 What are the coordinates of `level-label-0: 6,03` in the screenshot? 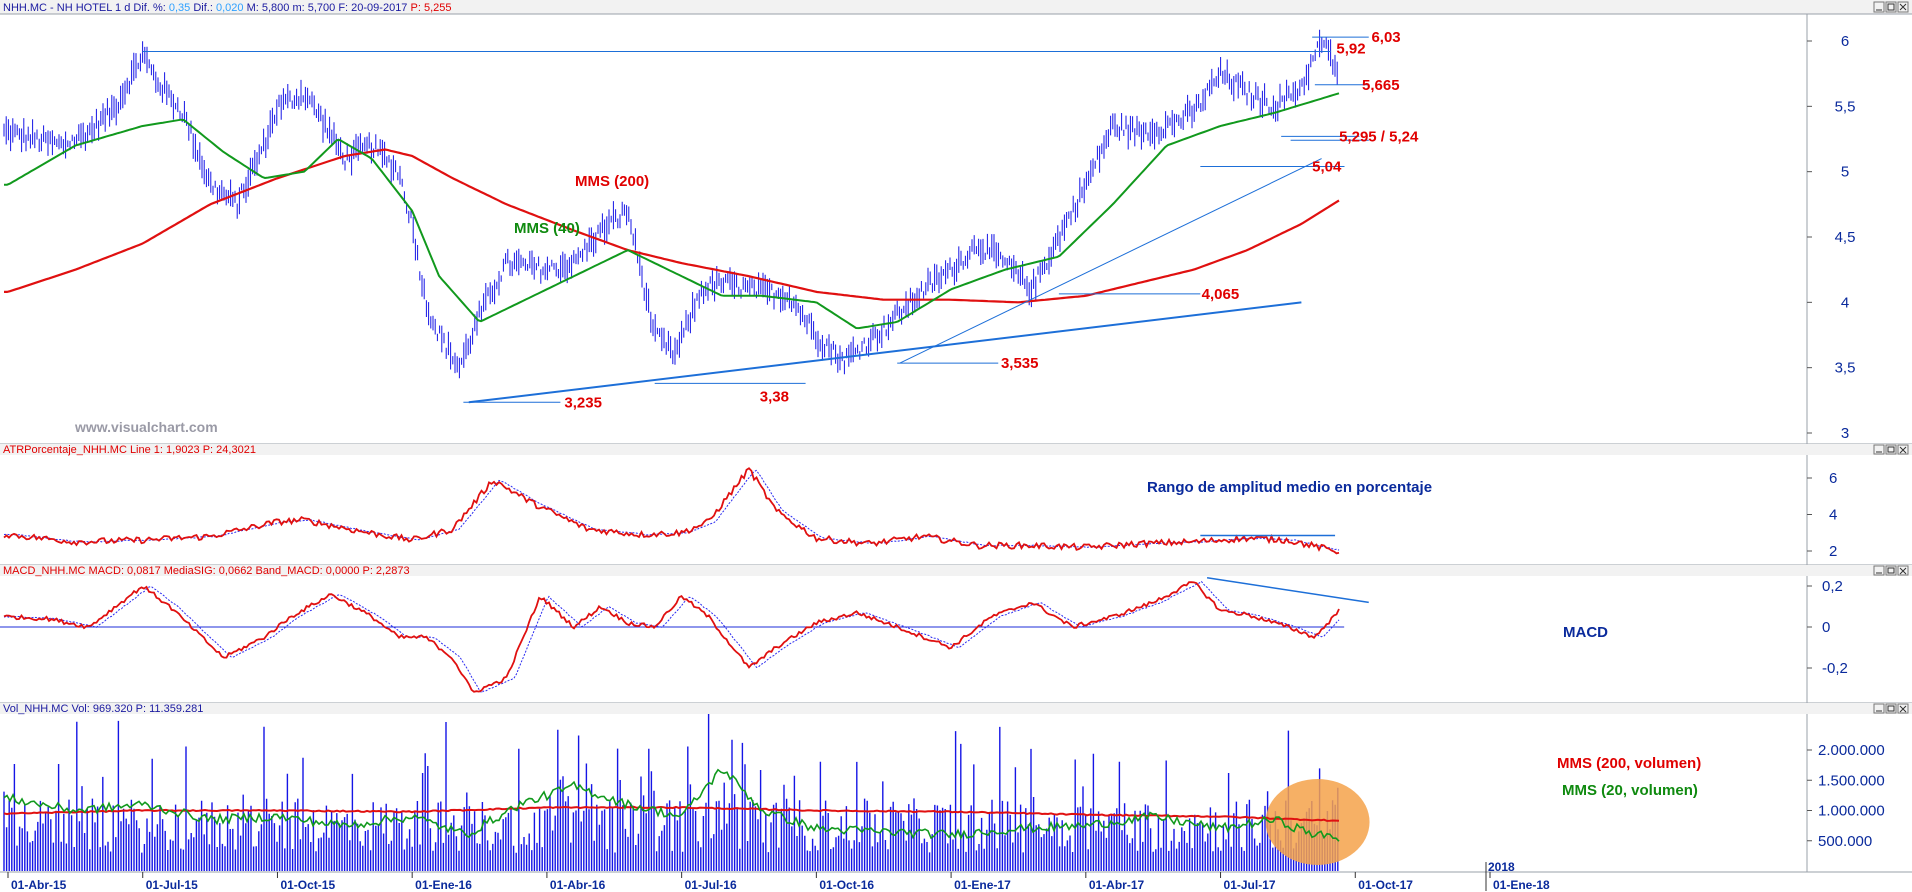 It's located at (1385, 37).